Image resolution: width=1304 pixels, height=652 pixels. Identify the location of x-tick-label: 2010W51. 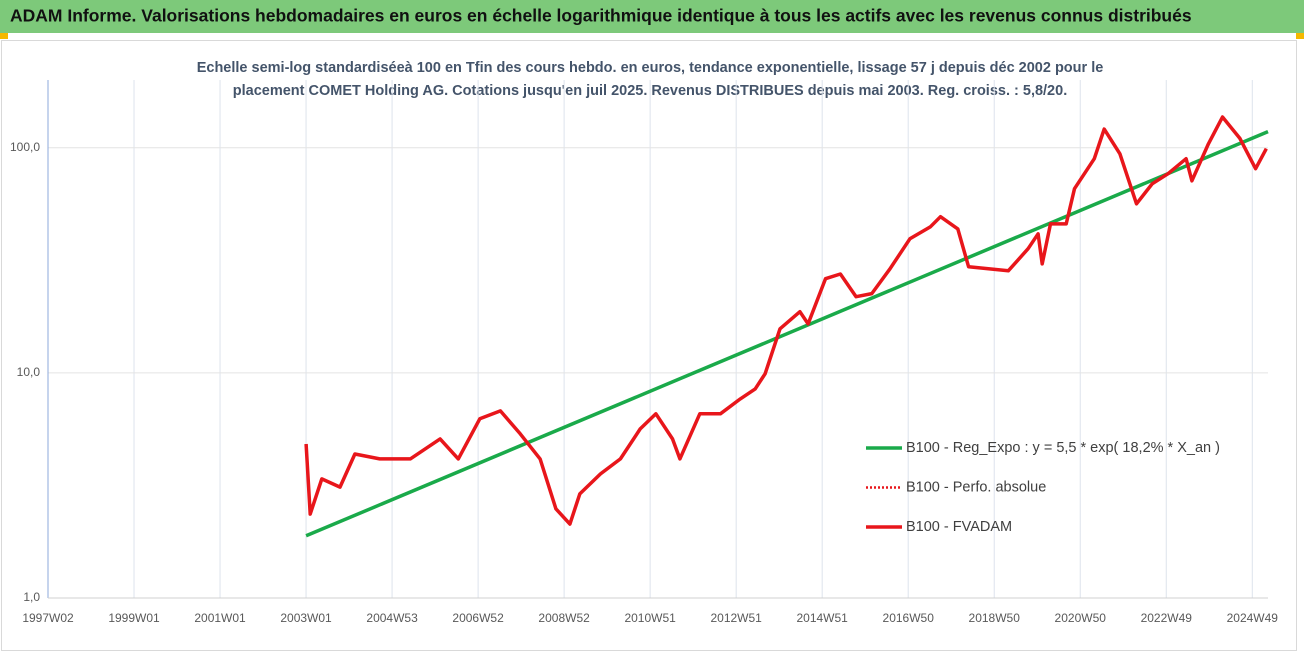
(650, 618).